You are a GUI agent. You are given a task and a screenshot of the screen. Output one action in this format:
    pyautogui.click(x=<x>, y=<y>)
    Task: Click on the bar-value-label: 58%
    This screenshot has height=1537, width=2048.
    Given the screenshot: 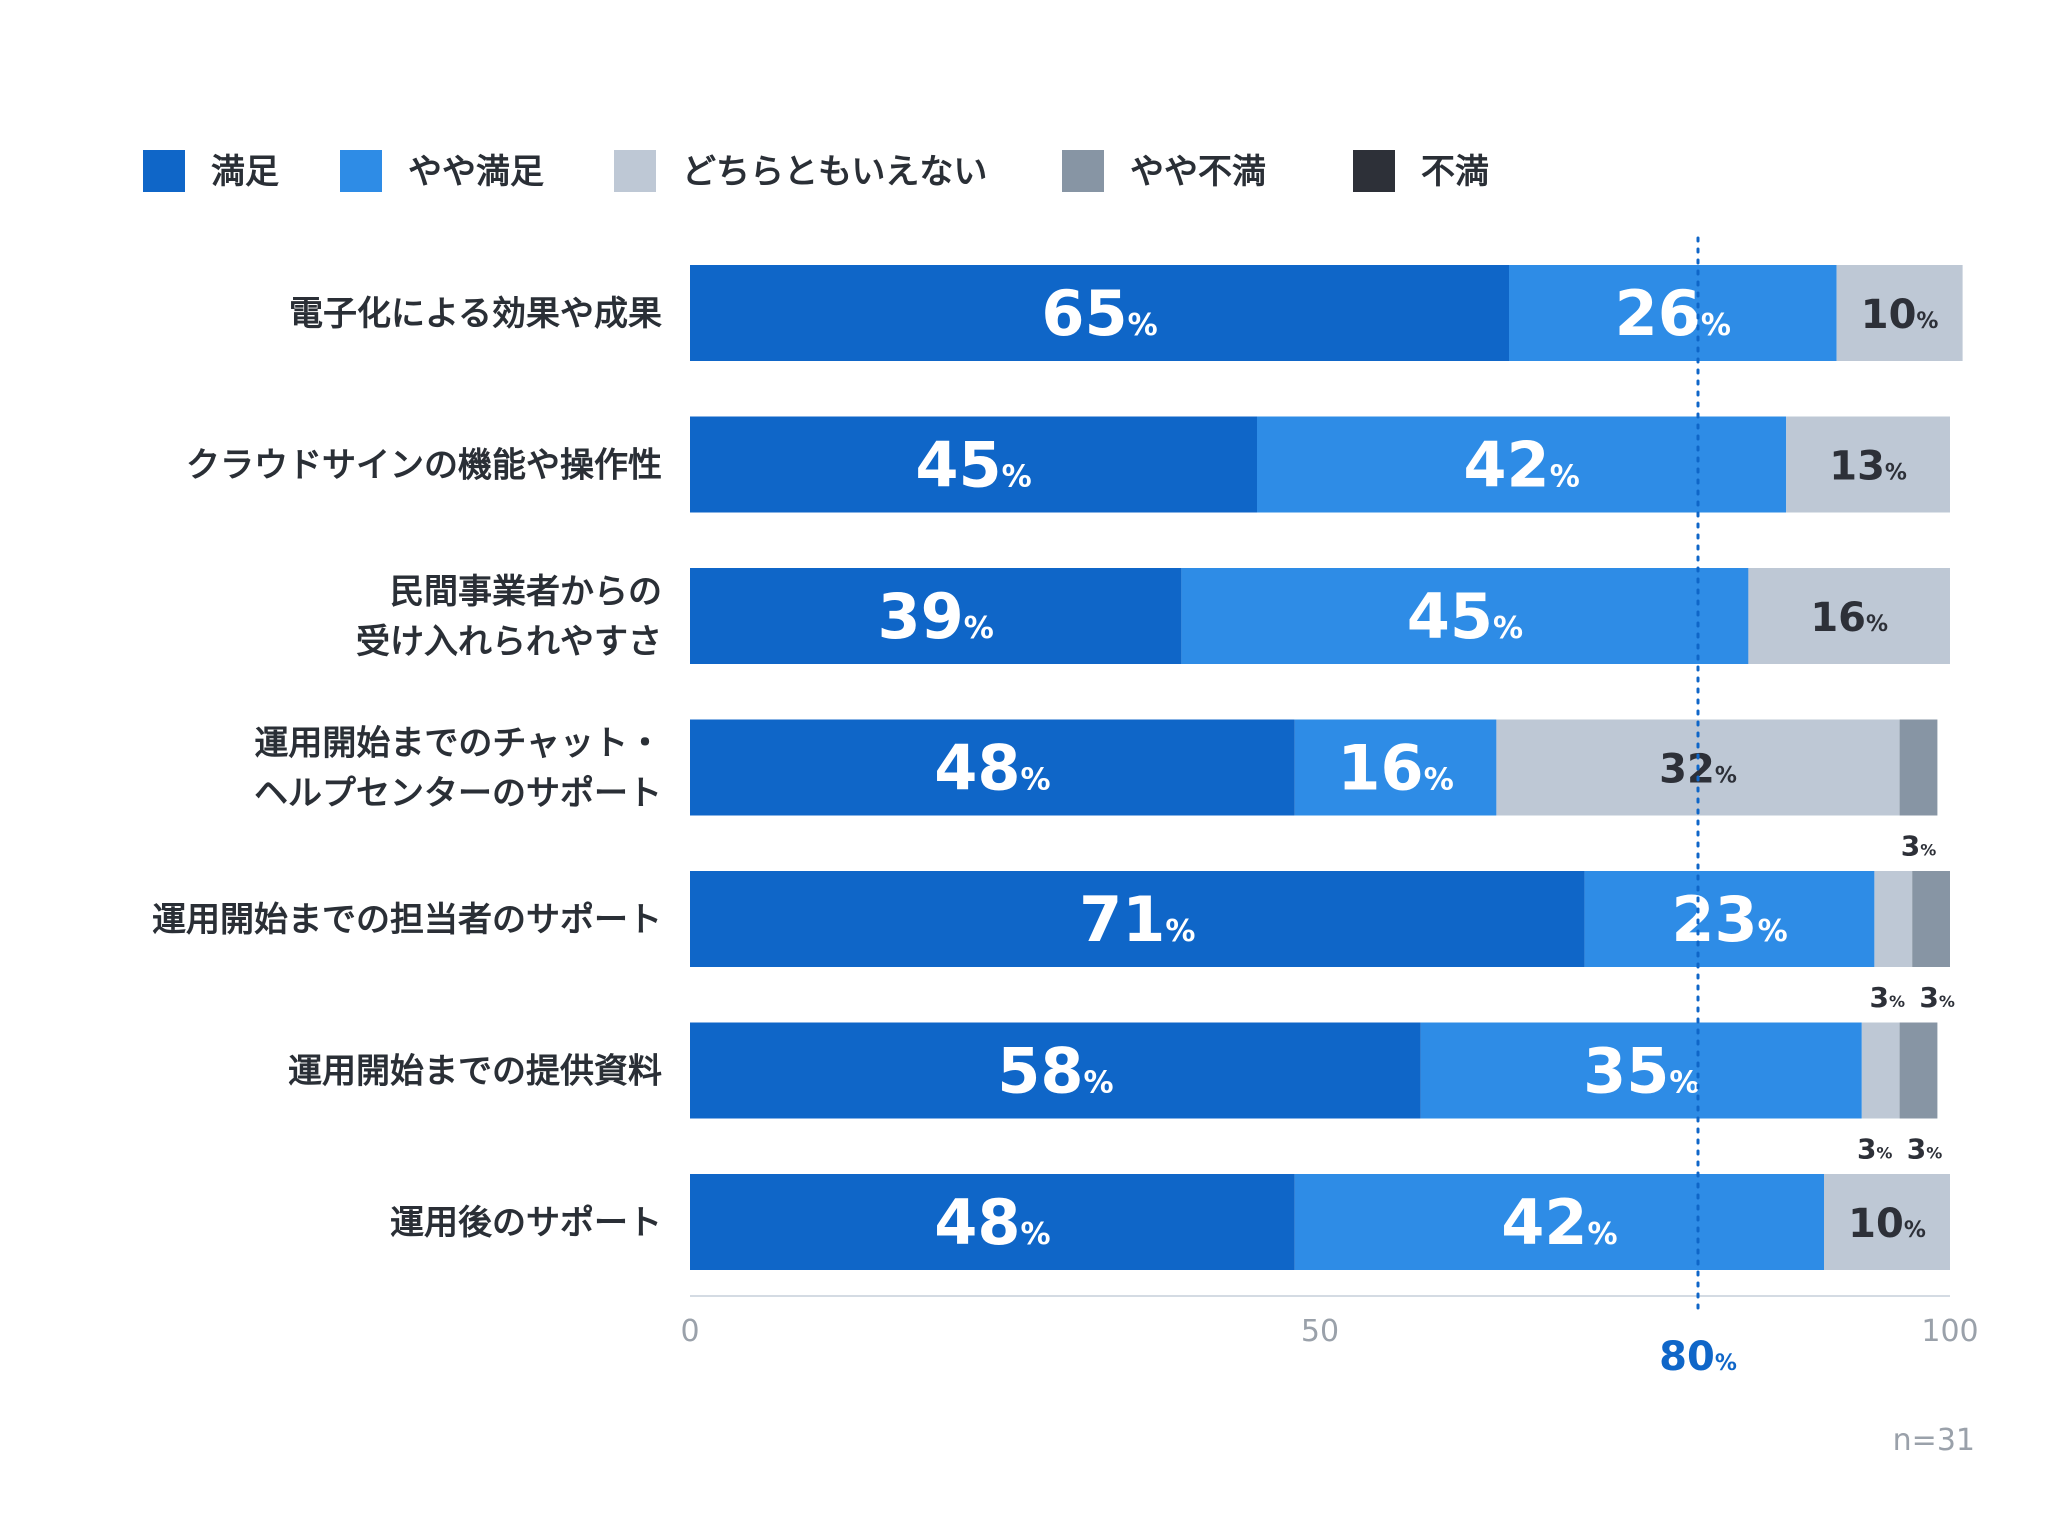 What is the action you would take?
    pyautogui.click(x=1055, y=1071)
    